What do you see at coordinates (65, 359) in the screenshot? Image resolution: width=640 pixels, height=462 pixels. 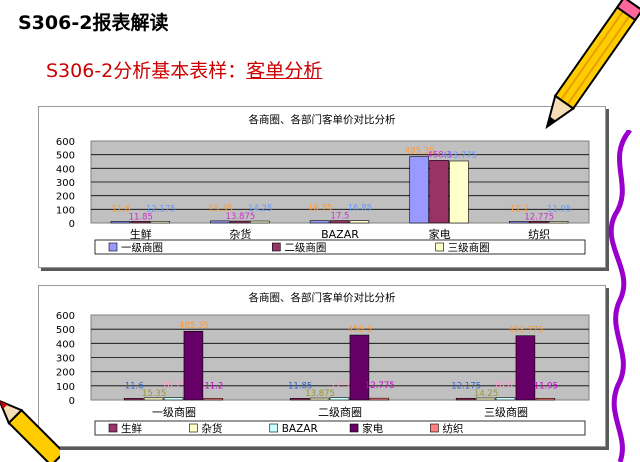 I see `chart2-ytick-label: 300` at bounding box center [65, 359].